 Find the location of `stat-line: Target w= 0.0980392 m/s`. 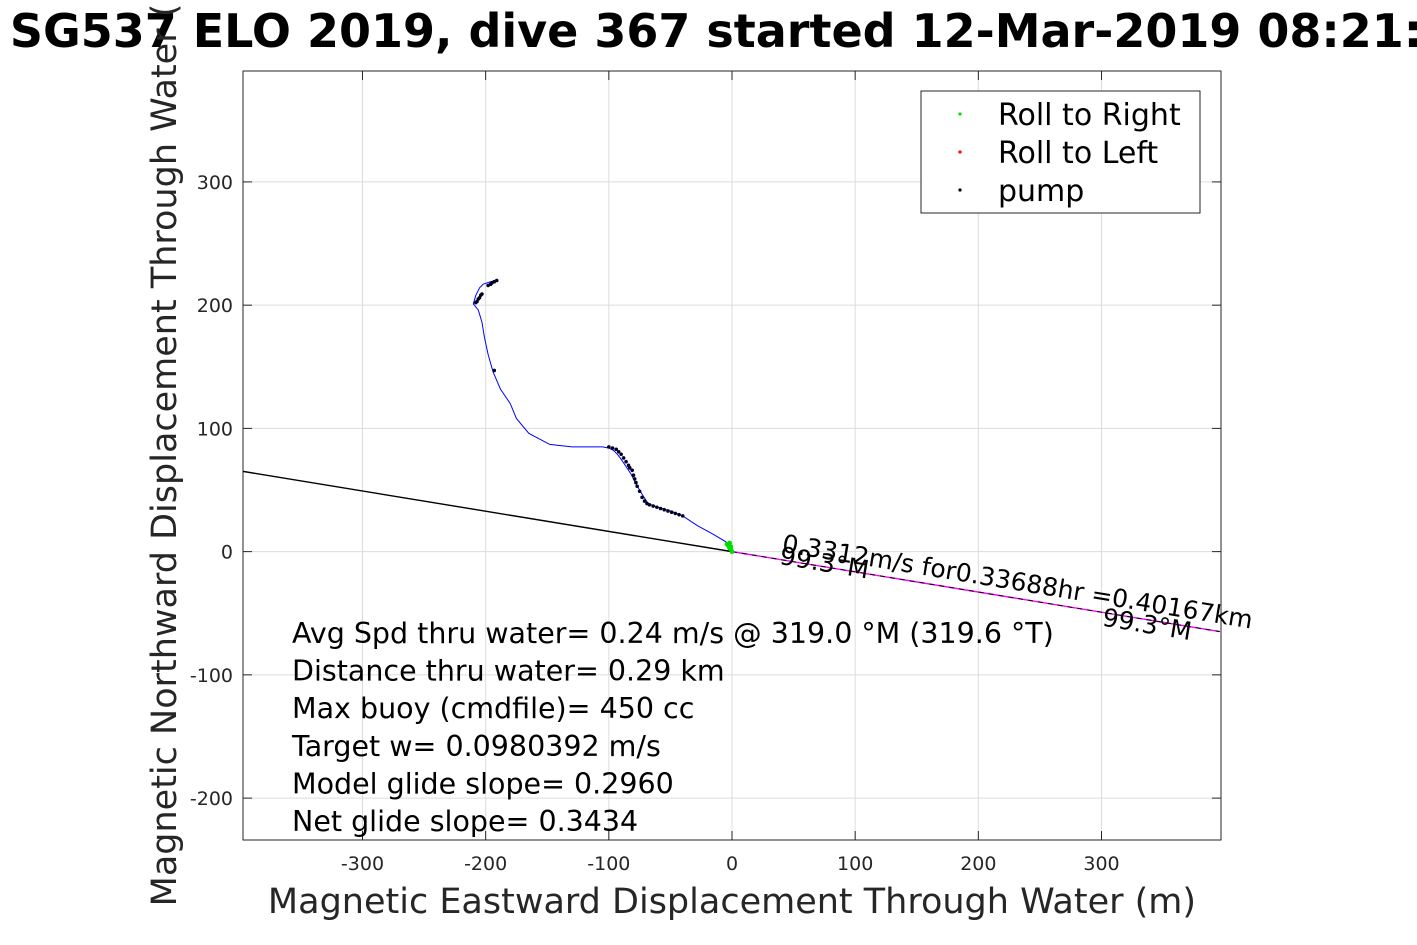

stat-line: Target w= 0.0980392 m/s is located at coordinates (476, 746).